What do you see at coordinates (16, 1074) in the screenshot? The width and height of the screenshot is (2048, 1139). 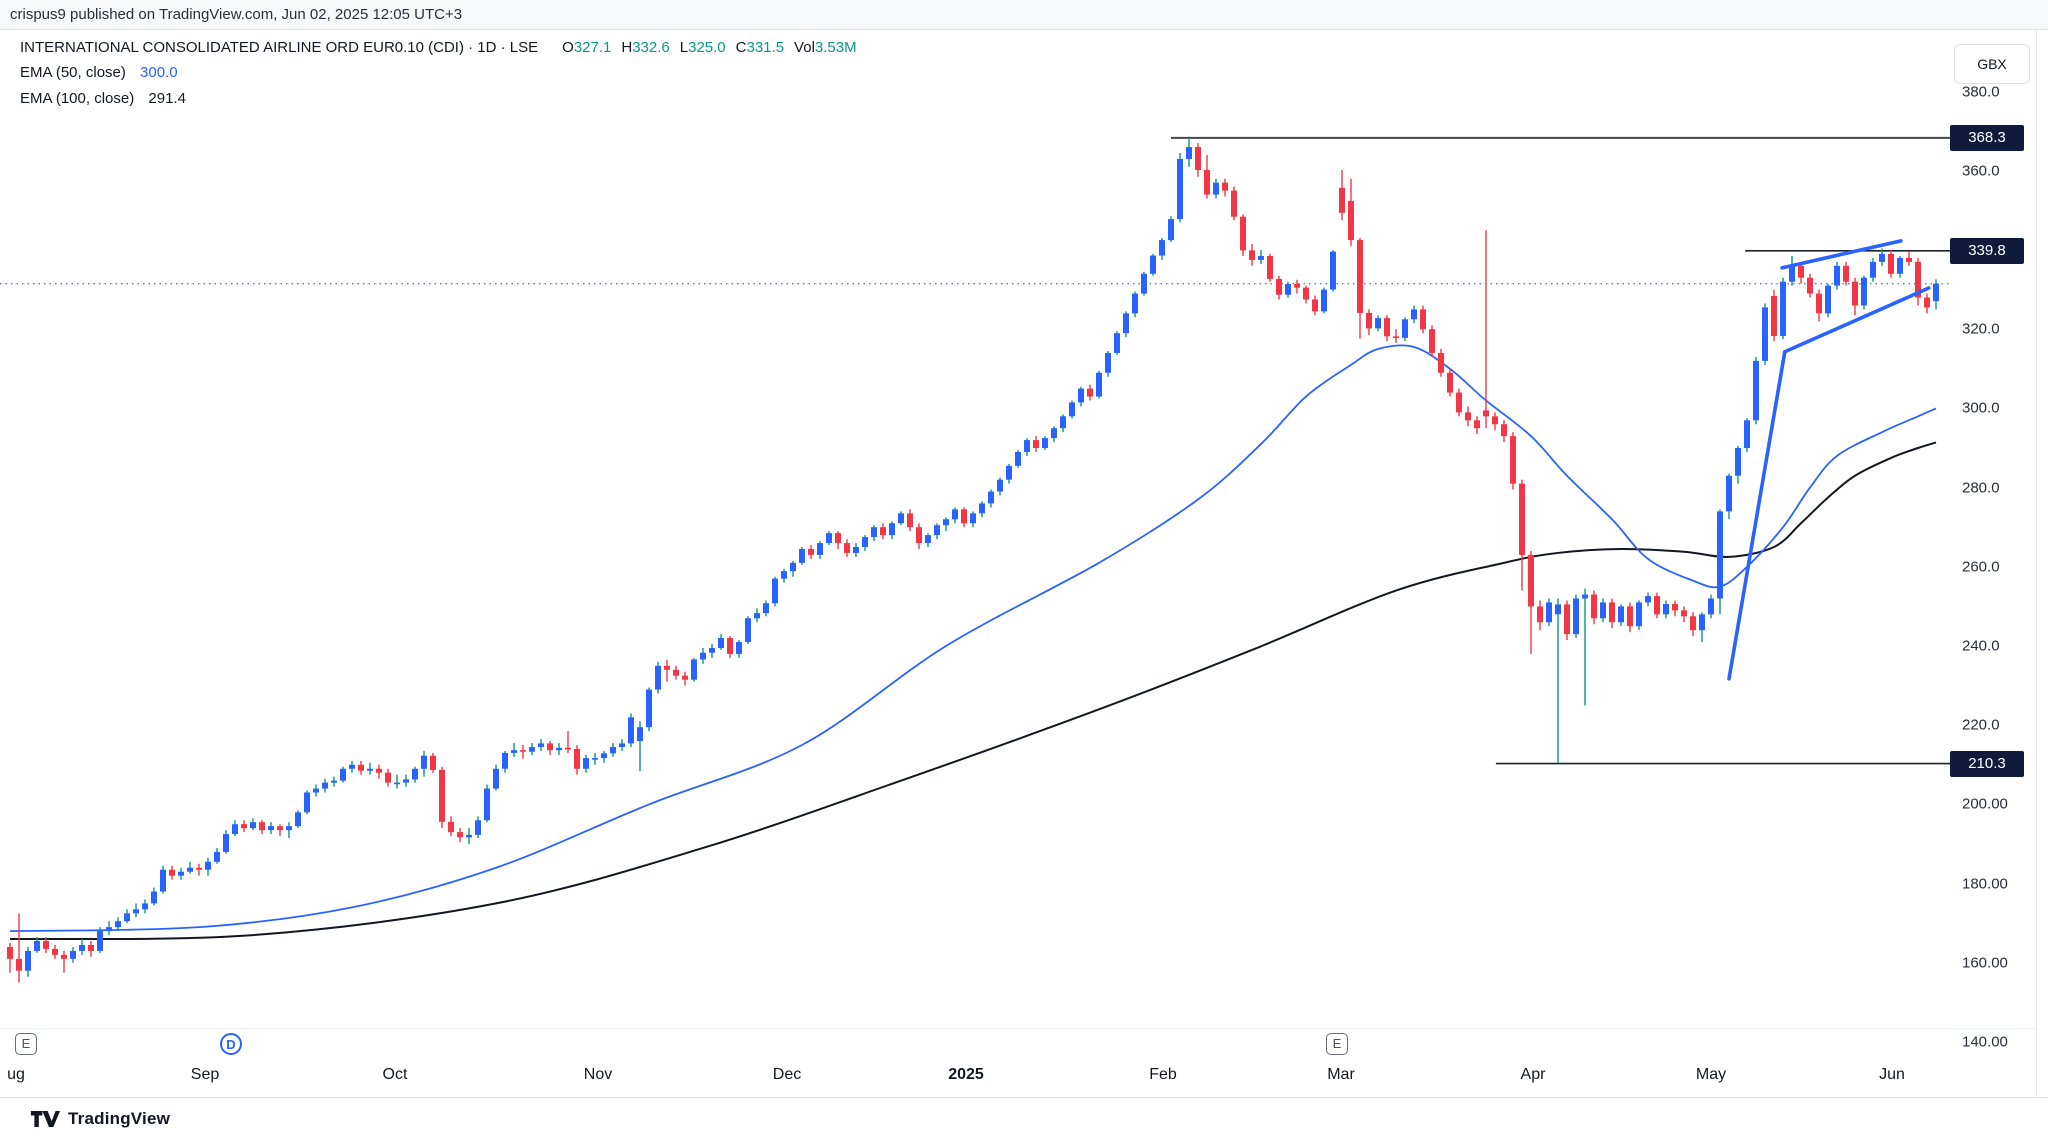 I see `time-label: ug` at bounding box center [16, 1074].